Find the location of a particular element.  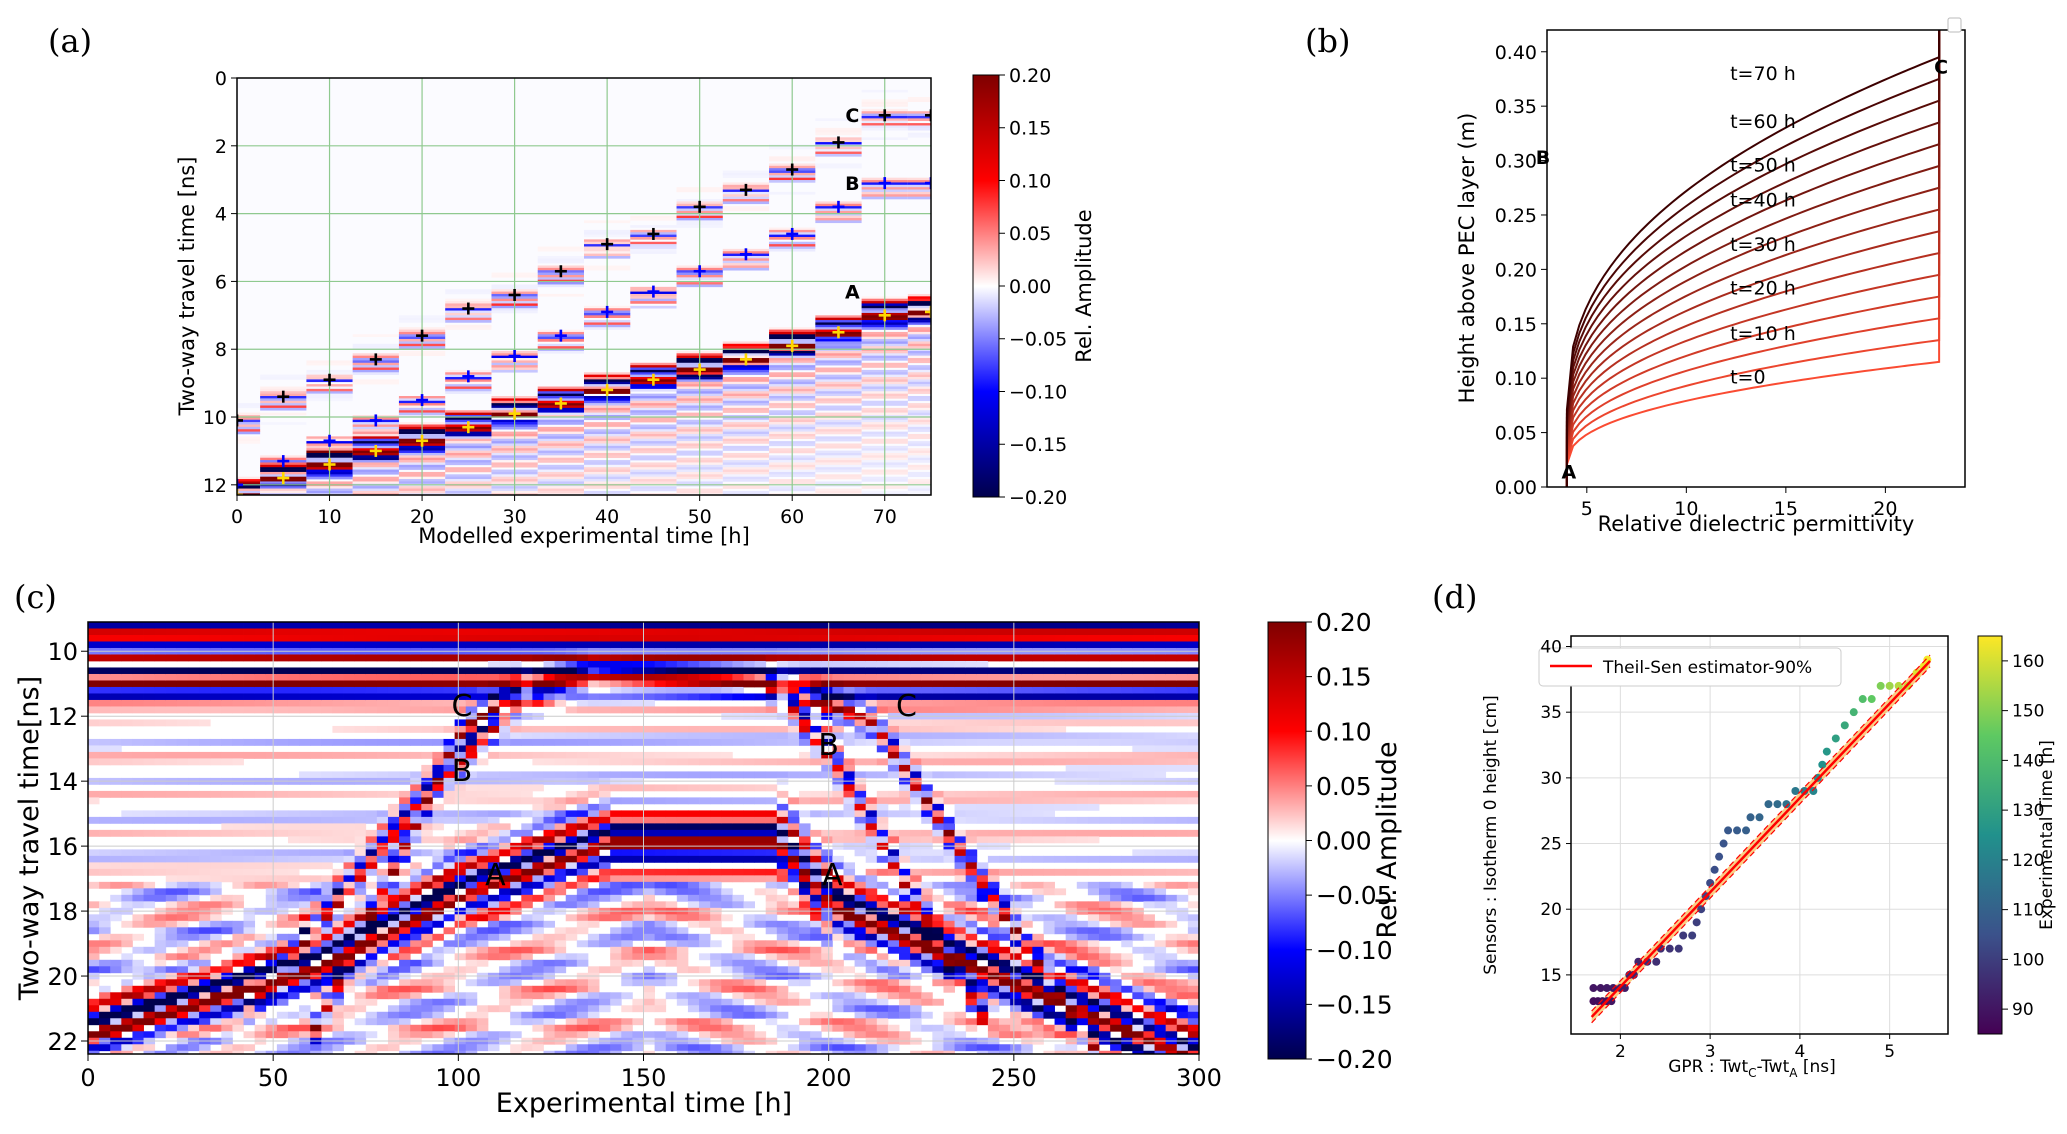

panel-label-c: (c) is located at coordinates (35, 597).